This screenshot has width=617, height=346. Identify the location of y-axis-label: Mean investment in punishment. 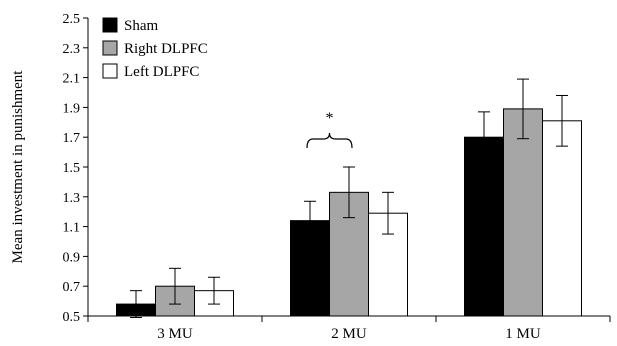
(18, 167).